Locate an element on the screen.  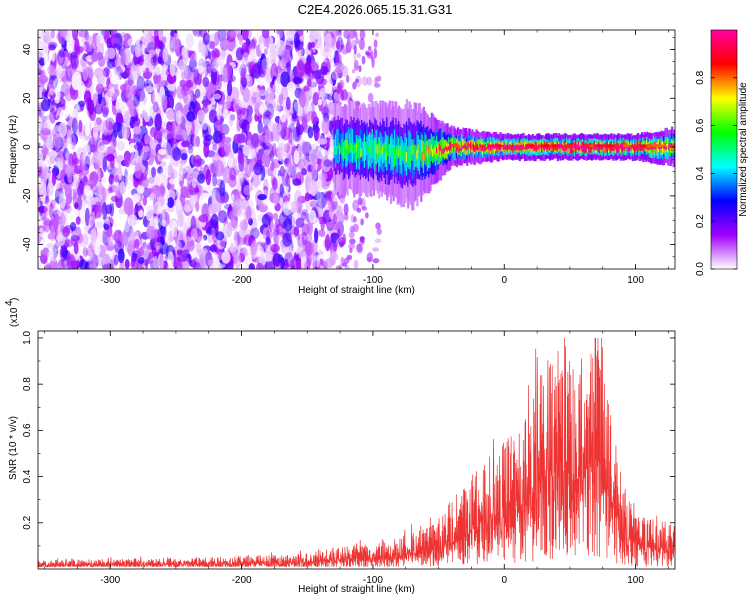
top-y-tick-label: 20 is located at coordinates (27, 98).